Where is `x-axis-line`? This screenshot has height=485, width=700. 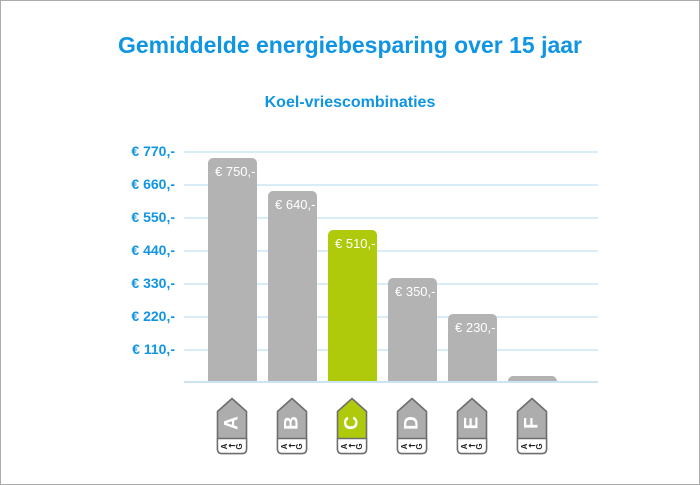
x-axis-line is located at coordinates (391, 382).